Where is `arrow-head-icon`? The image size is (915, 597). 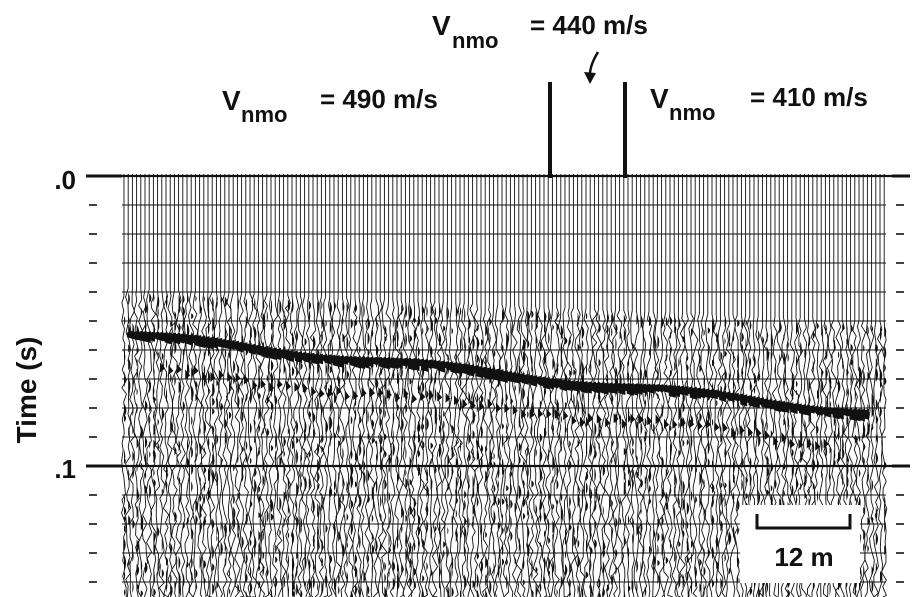 arrow-head-icon is located at coordinates (590, 78).